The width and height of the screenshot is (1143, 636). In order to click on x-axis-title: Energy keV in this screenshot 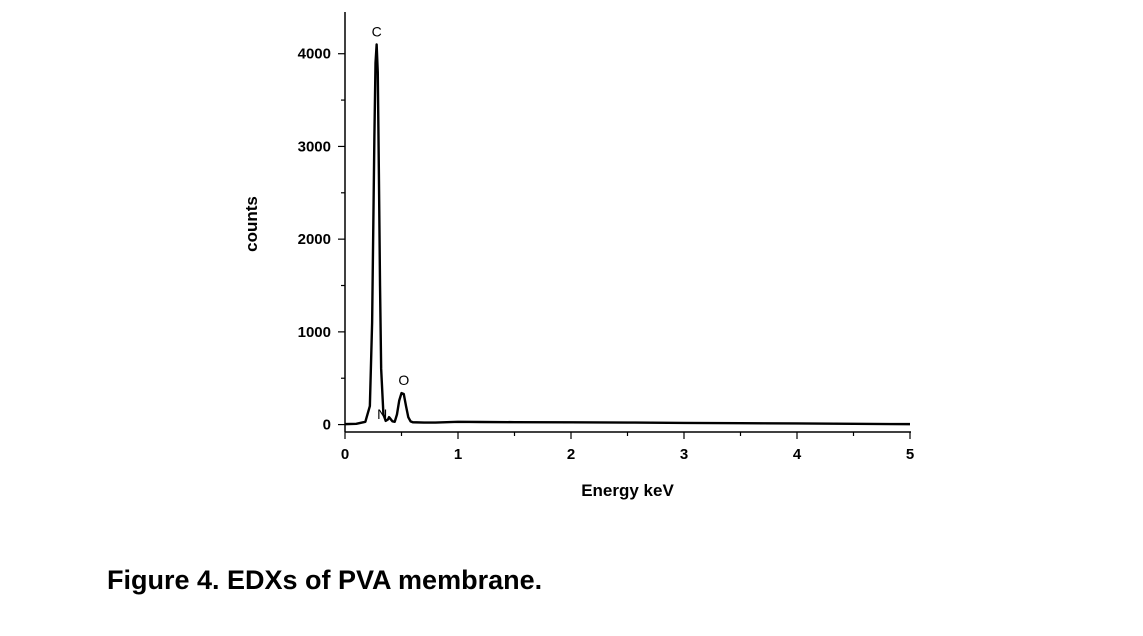, I will do `click(627, 490)`.